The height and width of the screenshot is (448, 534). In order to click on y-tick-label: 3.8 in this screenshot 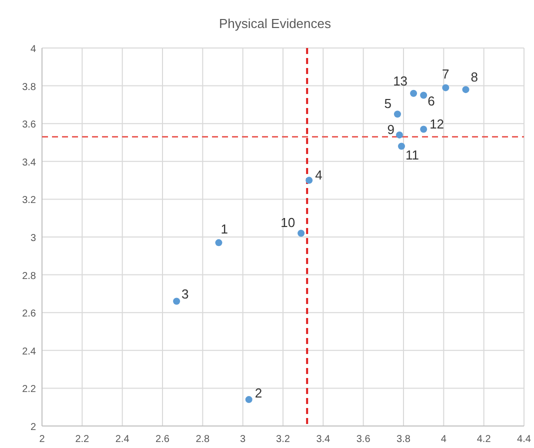, I will do `click(29, 87)`.